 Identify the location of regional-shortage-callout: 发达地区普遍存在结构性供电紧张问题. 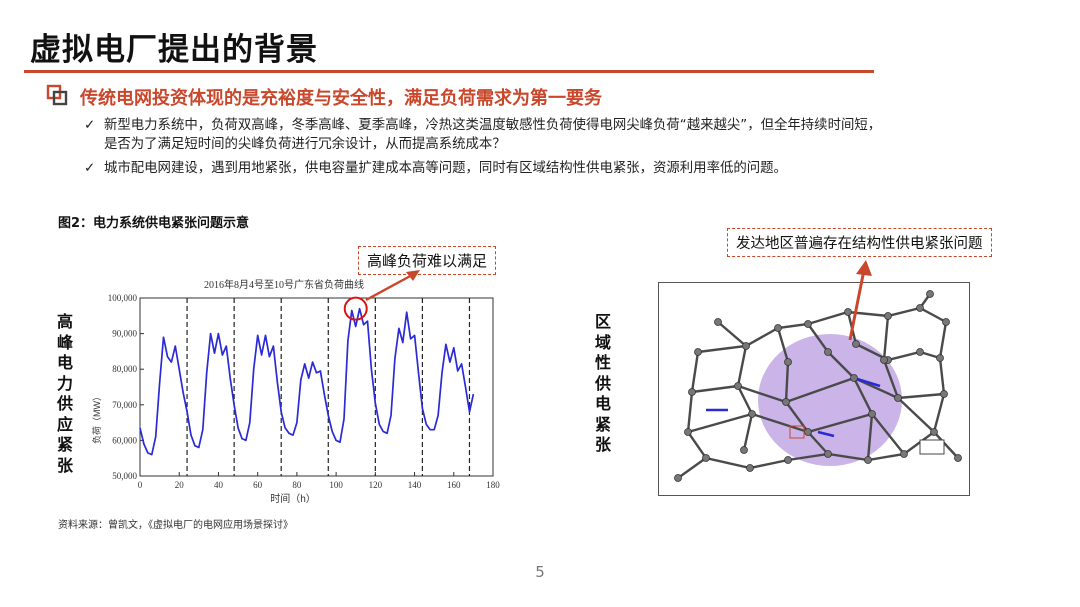
(859, 242).